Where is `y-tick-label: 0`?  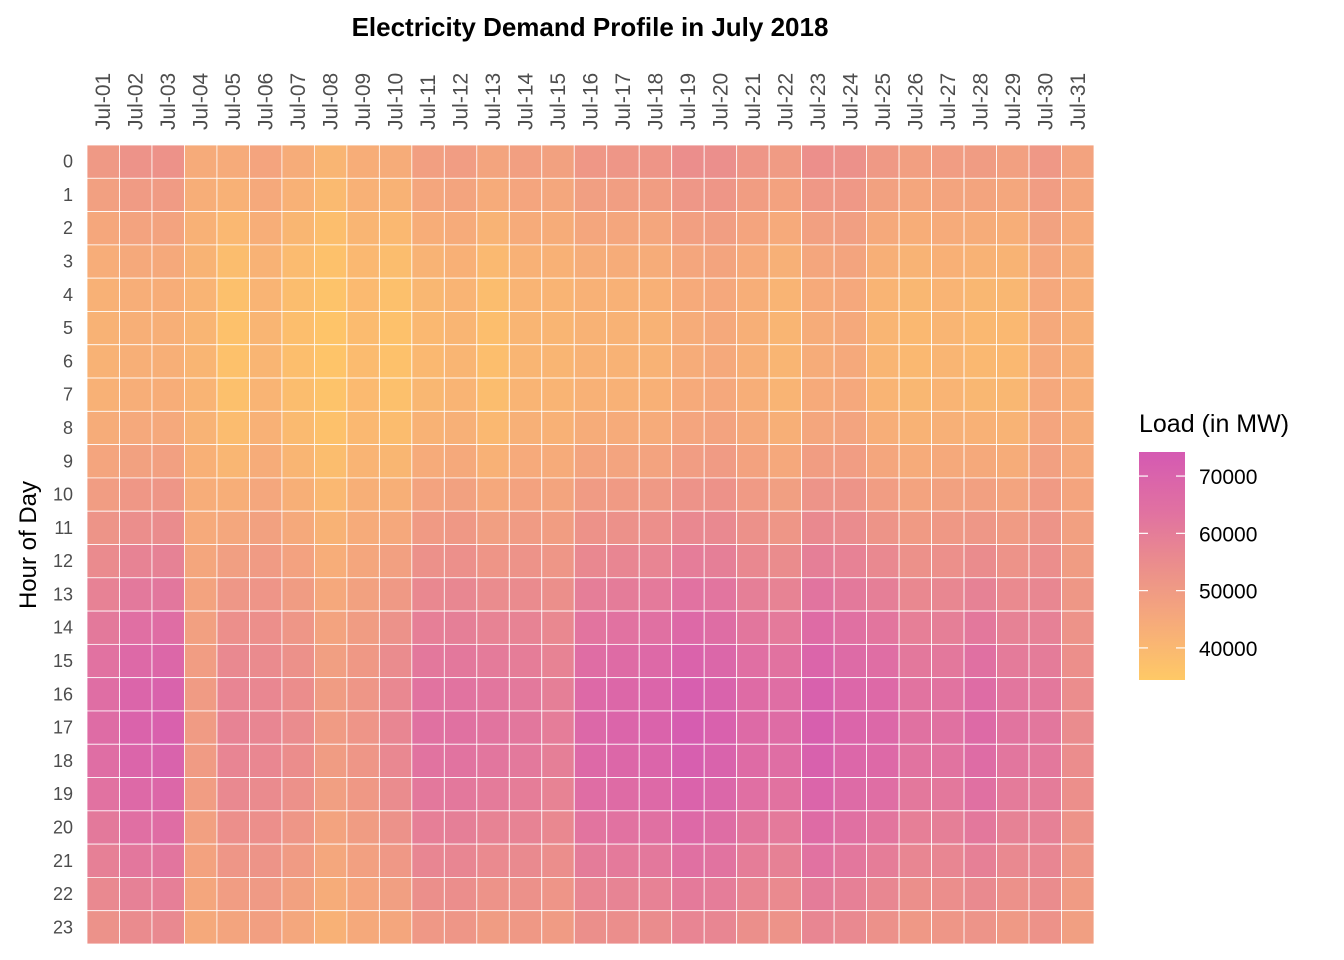 y-tick-label: 0 is located at coordinates (68, 162).